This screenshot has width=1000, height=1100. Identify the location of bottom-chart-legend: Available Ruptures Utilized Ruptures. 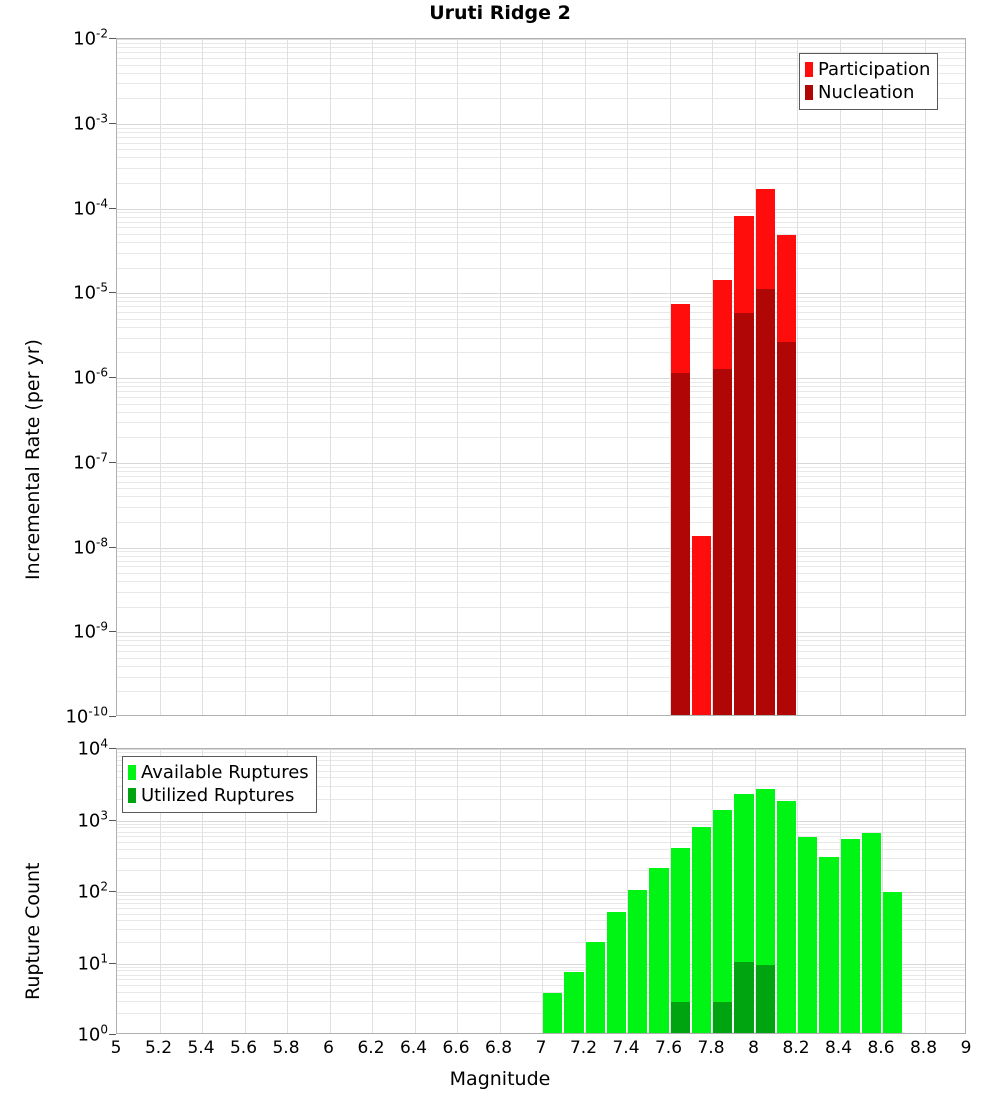
(219, 784).